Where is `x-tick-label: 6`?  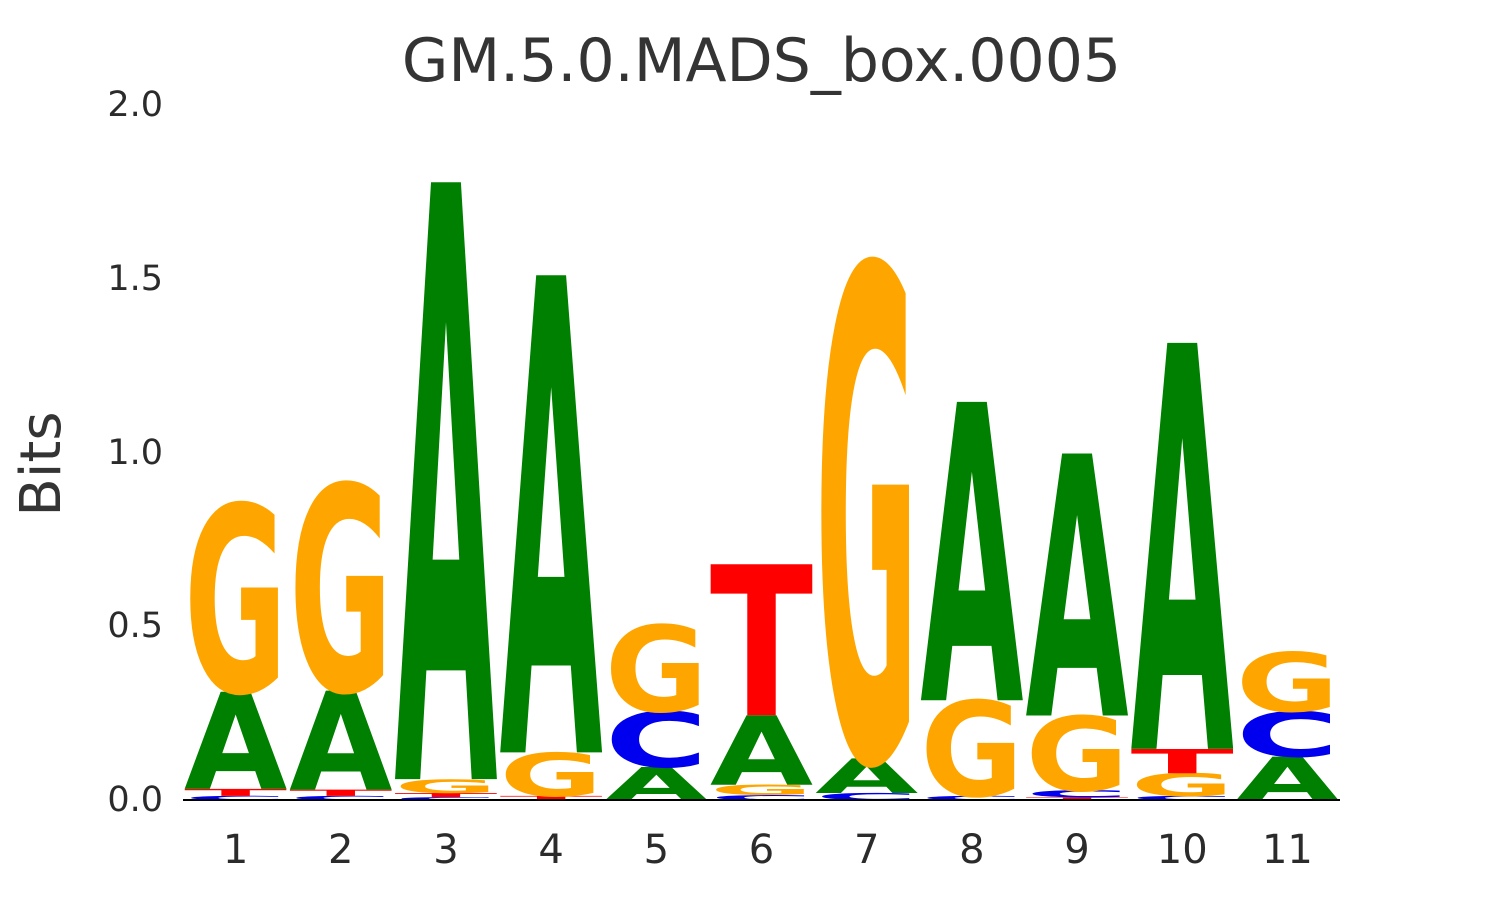
x-tick-label: 6 is located at coordinates (761, 850).